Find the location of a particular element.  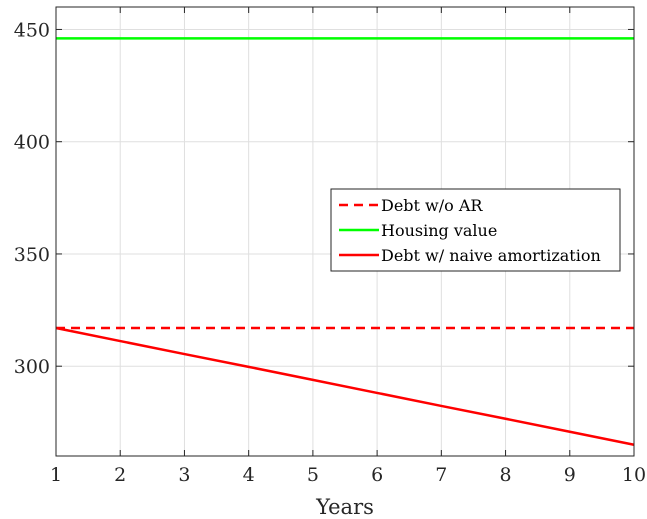

x-tick-label: 2 is located at coordinates (120, 475).